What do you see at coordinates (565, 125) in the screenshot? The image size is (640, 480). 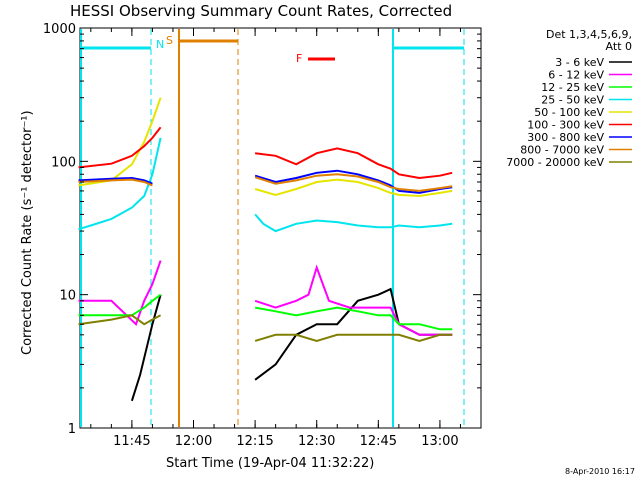 I see `legend-label: 100 - 300 keV` at bounding box center [565, 125].